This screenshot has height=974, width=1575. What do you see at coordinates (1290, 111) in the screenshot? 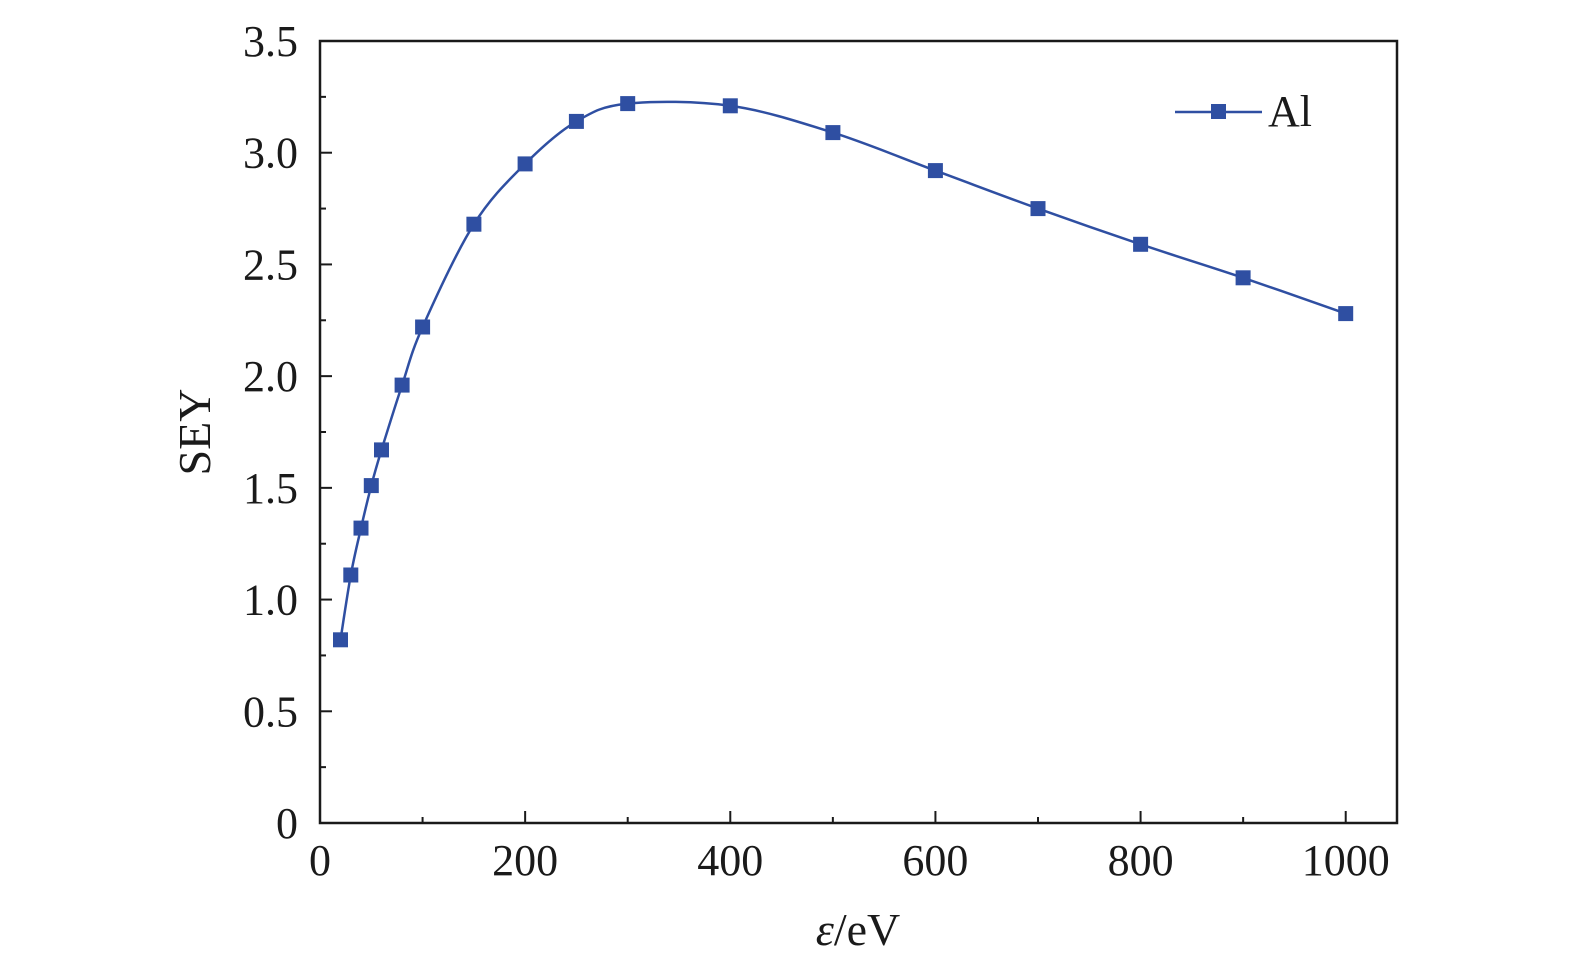
I see `legend-label-al: Al` at bounding box center [1290, 111].